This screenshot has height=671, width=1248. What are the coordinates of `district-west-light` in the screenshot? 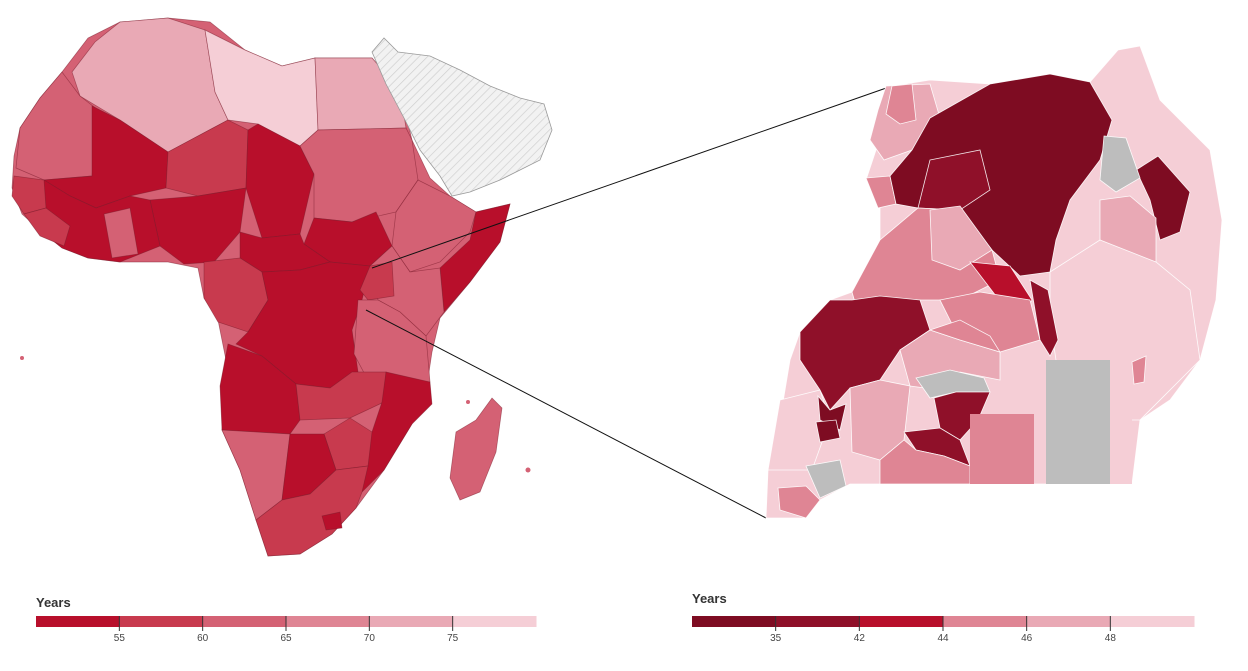 It's located at (799, 430).